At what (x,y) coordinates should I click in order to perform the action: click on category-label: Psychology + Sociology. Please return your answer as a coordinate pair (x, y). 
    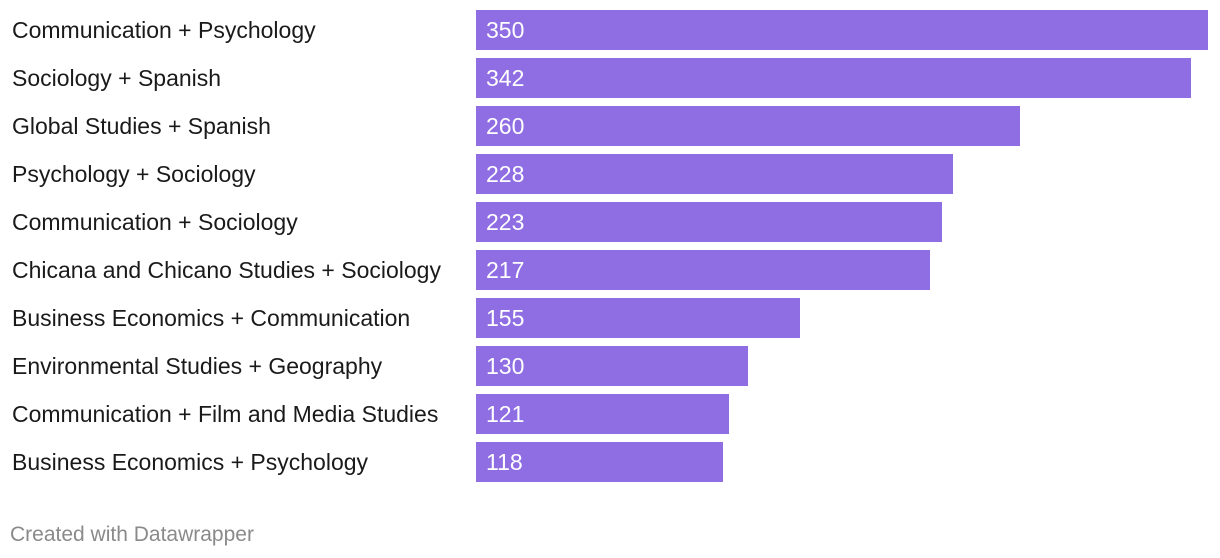
    Looking at the image, I should click on (134, 174).